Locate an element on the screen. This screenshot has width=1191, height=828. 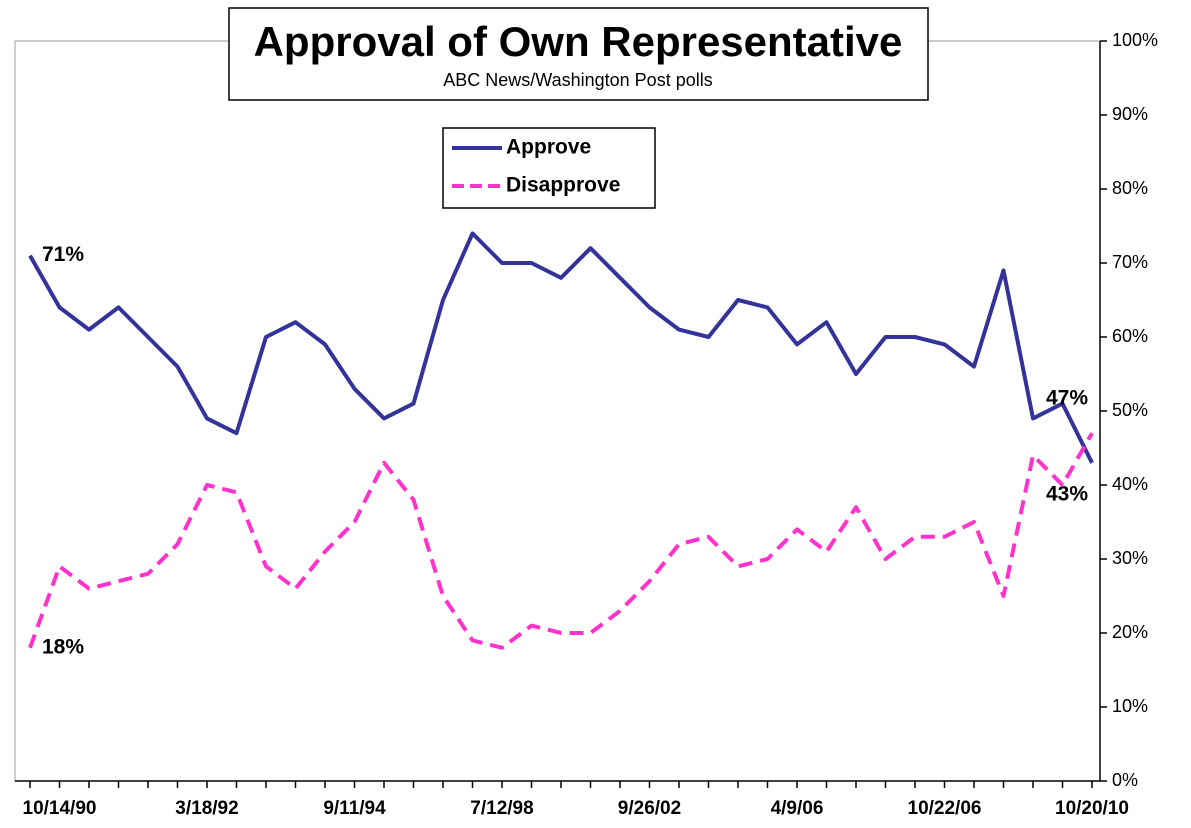
legend-box is located at coordinates (549, 168).